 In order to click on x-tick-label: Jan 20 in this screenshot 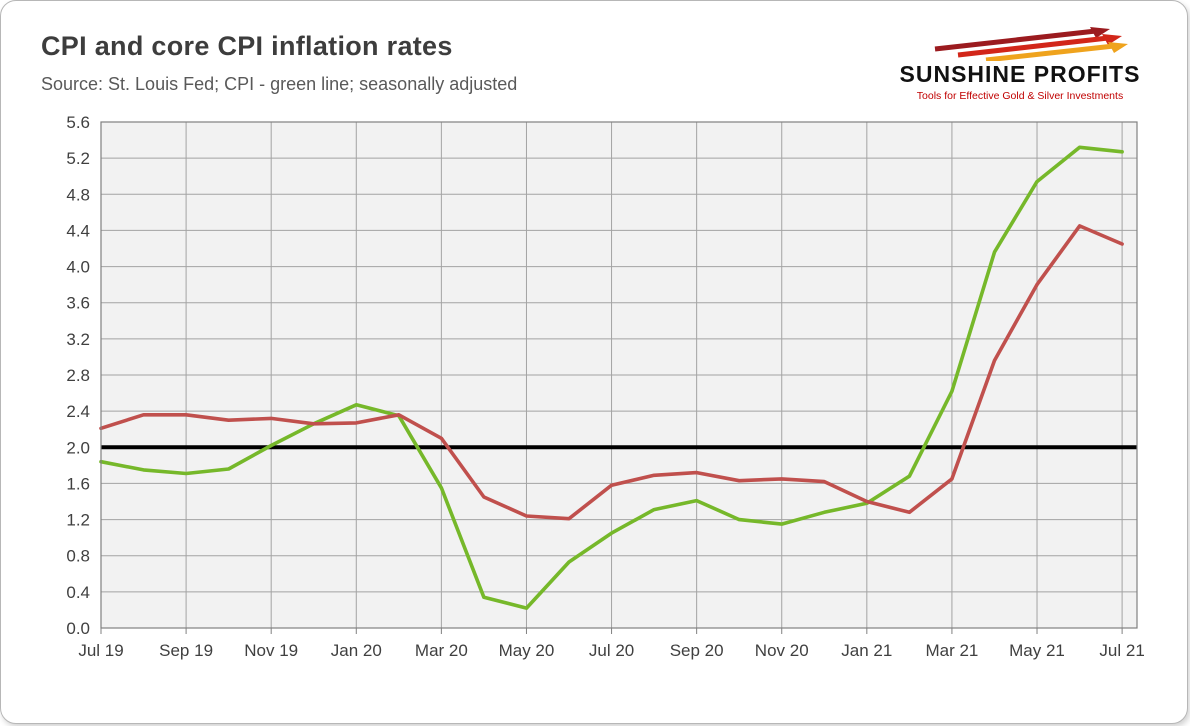, I will do `click(356, 650)`.